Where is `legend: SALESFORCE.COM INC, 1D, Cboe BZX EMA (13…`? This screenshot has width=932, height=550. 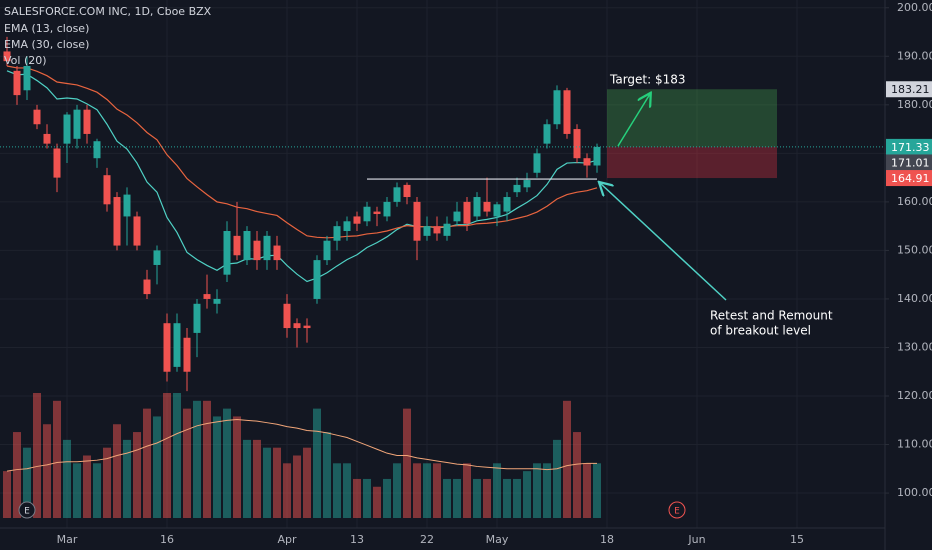
legend: SALESFORCE.COM INC, 1D, Cboe BZX EMA (13… is located at coordinates (108, 36).